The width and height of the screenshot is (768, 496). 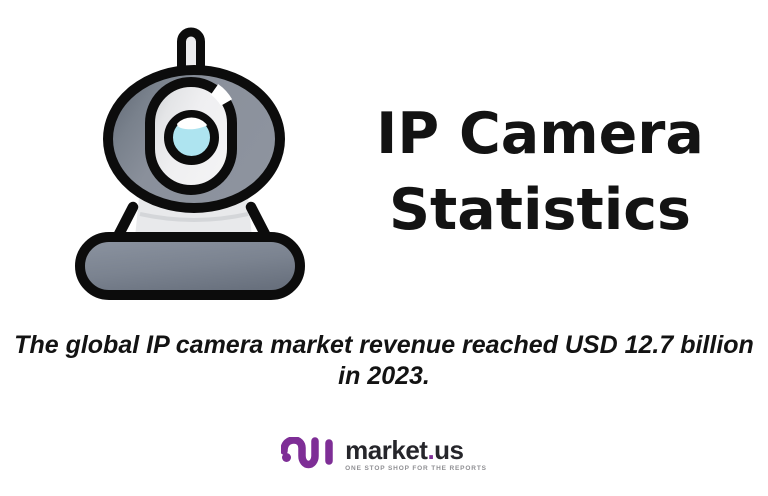 I want to click on brand-text: market.us ONE STOP SHOP FOR THE REPORTS, so click(x=416, y=454).